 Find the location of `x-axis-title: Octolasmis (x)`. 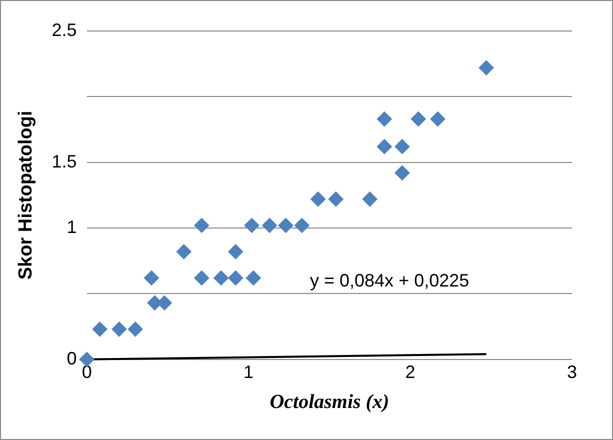

x-axis-title: Octolasmis (x) is located at coordinates (330, 402).